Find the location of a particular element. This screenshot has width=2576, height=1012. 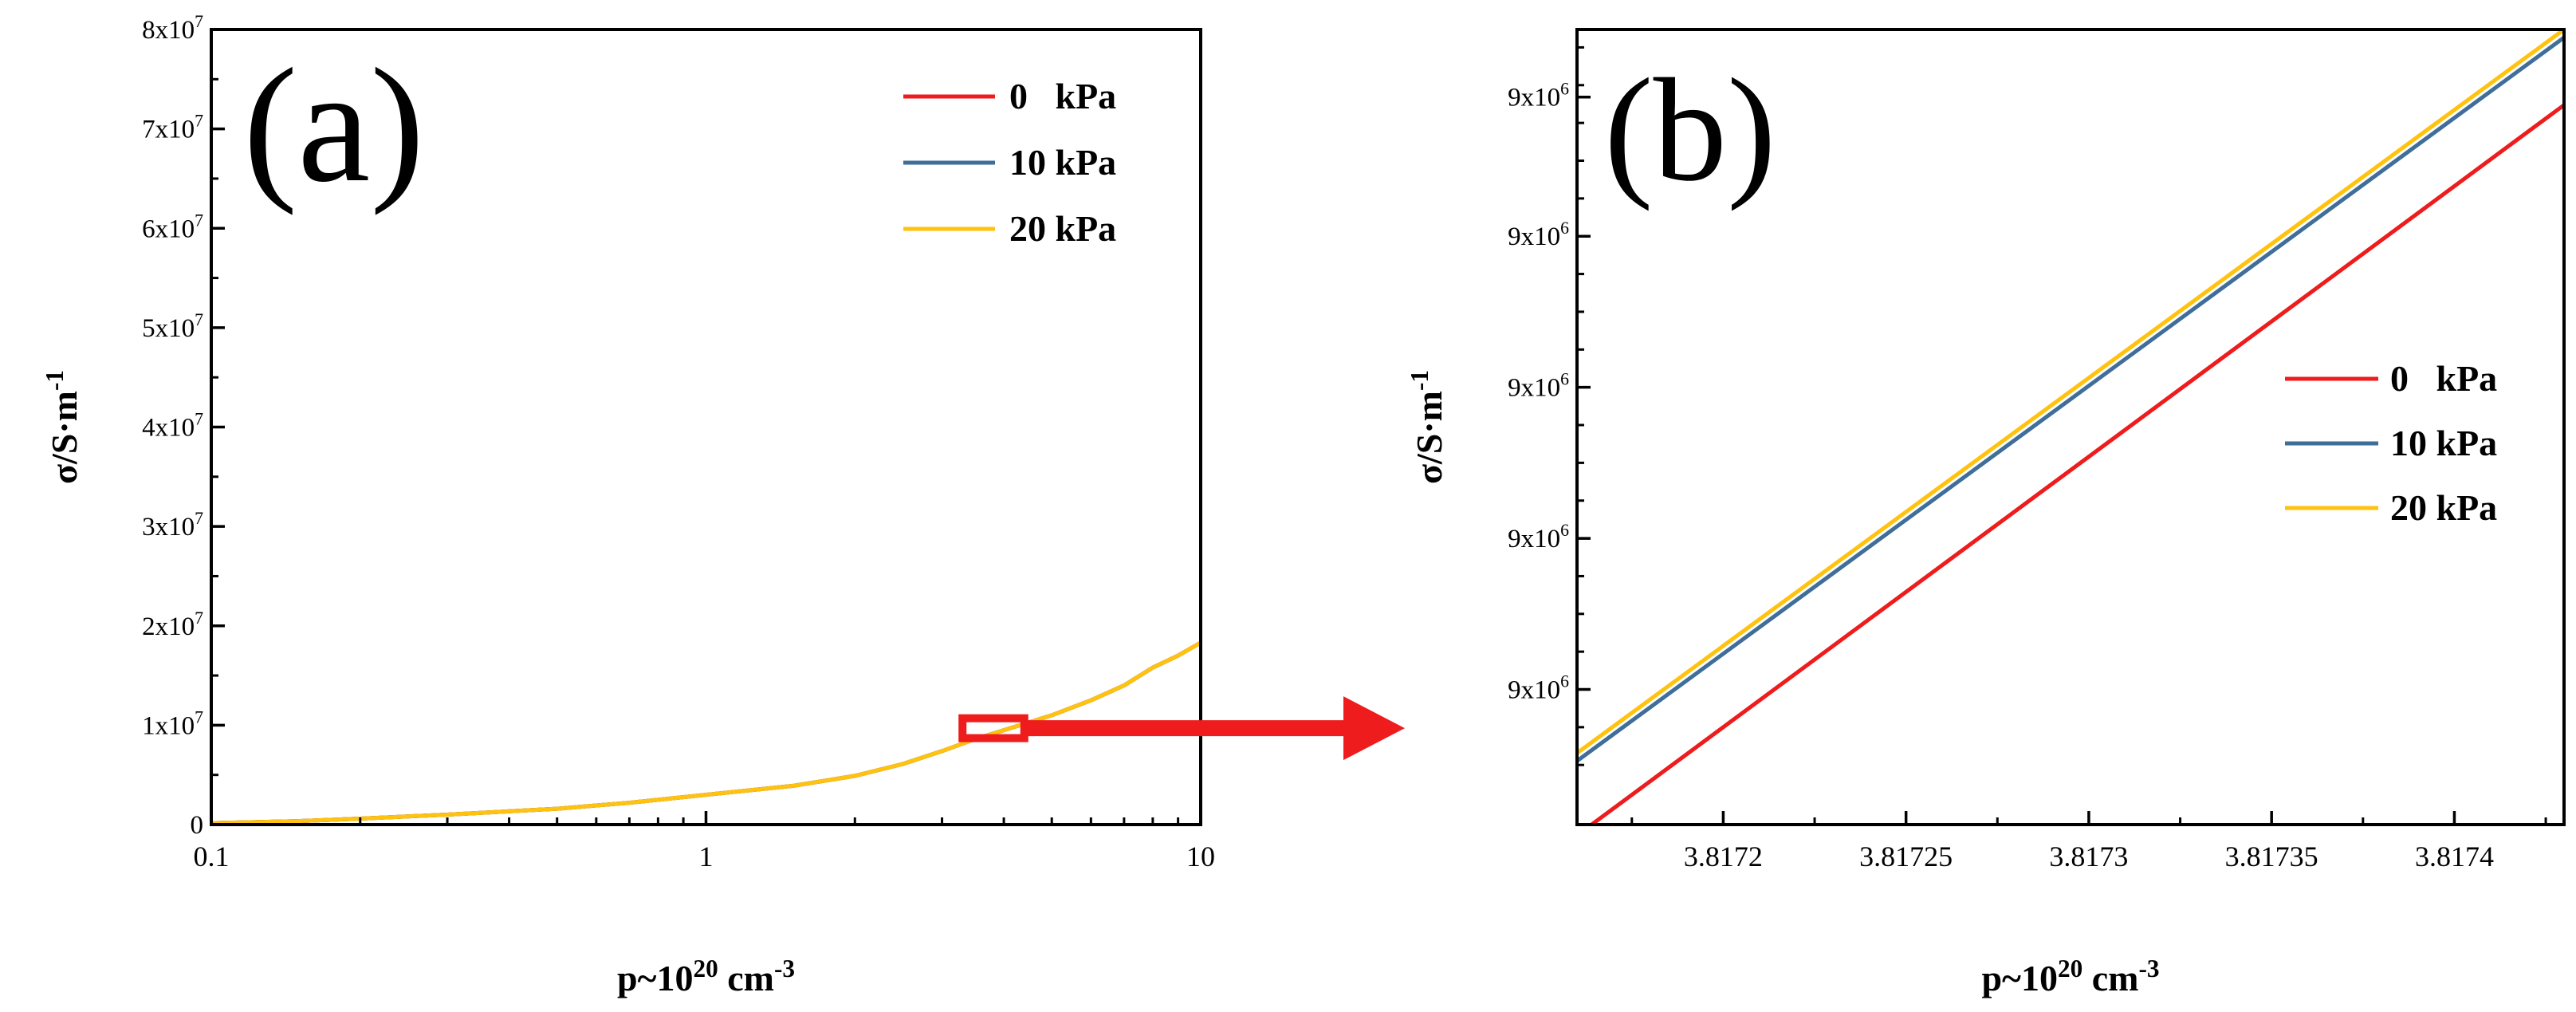

panel-b-x-axis-label-exp1: 20 is located at coordinates (2070, 969).